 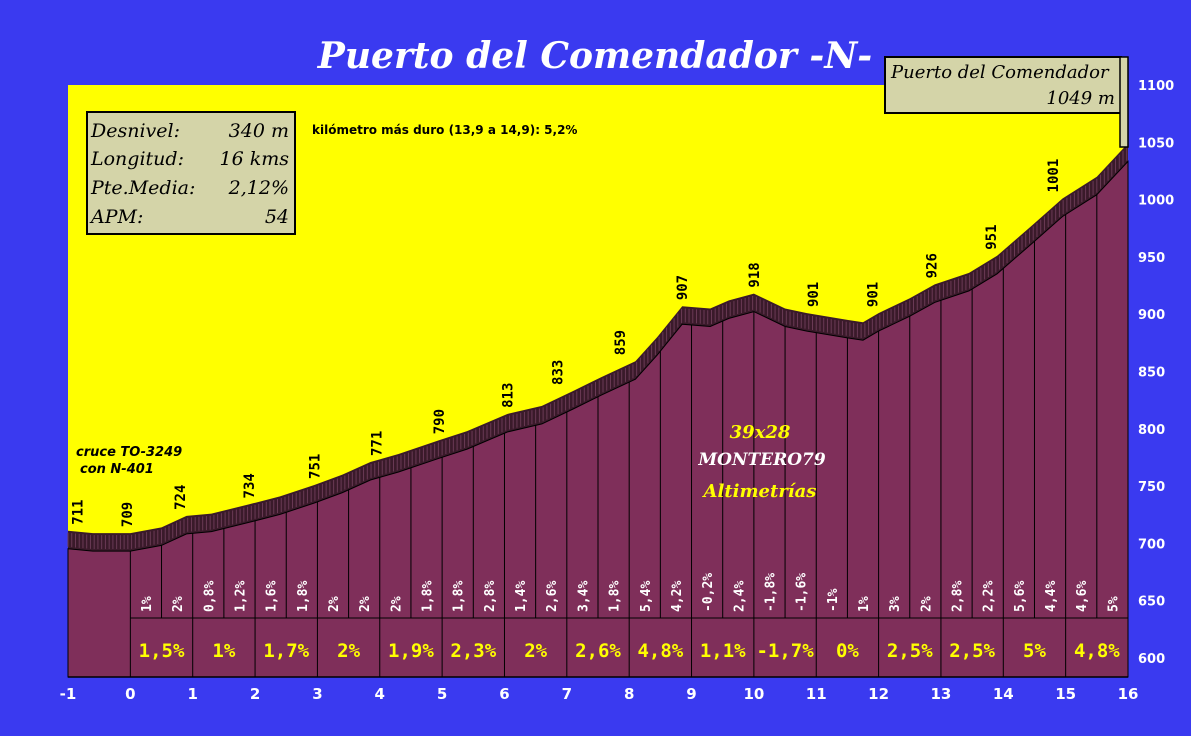 I want to click on y-tick-label: 600, so click(x=1151, y=659).